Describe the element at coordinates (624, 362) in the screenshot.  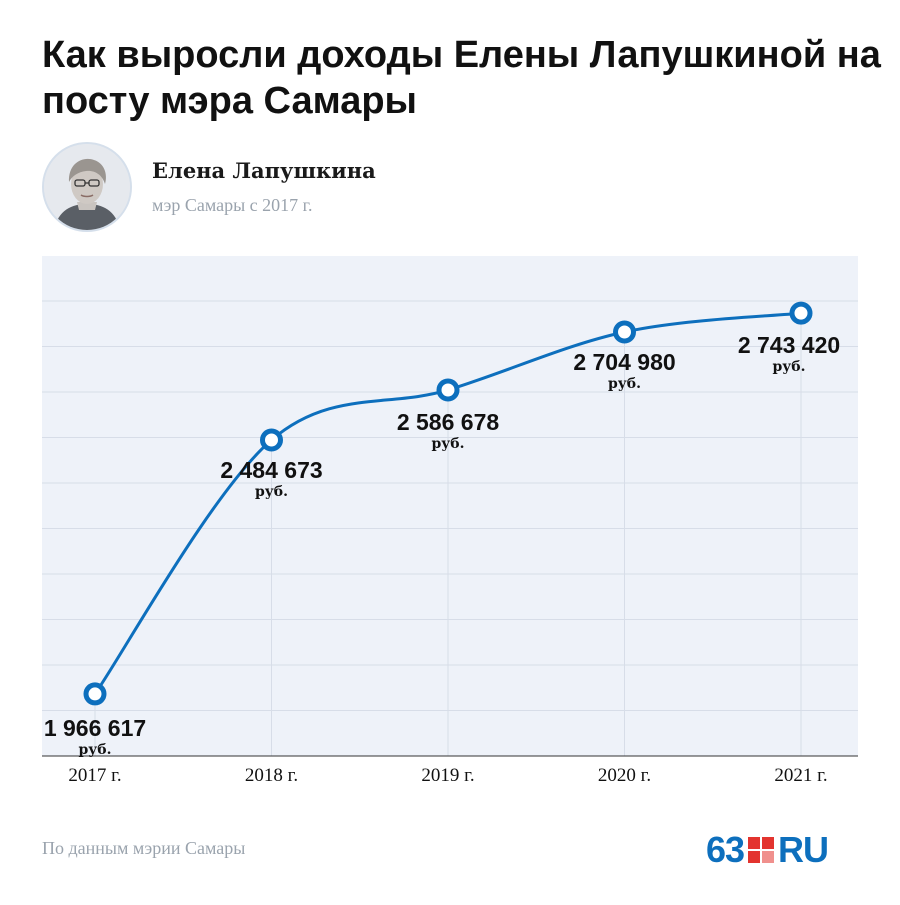
I see `data-value-label: 2 704 980` at that location.